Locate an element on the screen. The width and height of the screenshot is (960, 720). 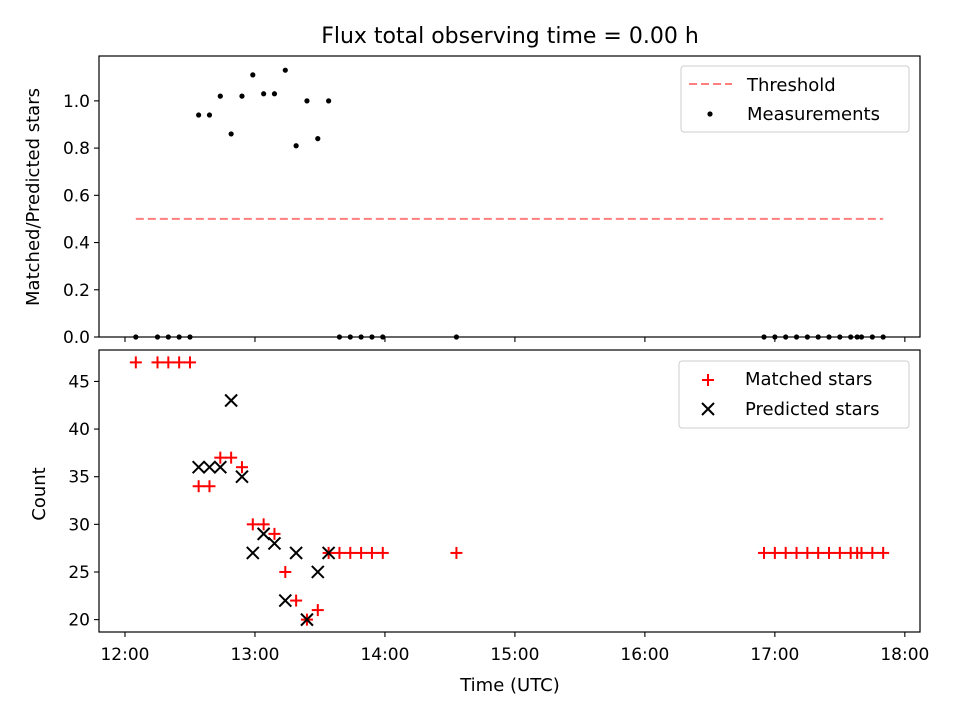
bottom-y-tick-label: 25 is located at coordinates (79, 573).